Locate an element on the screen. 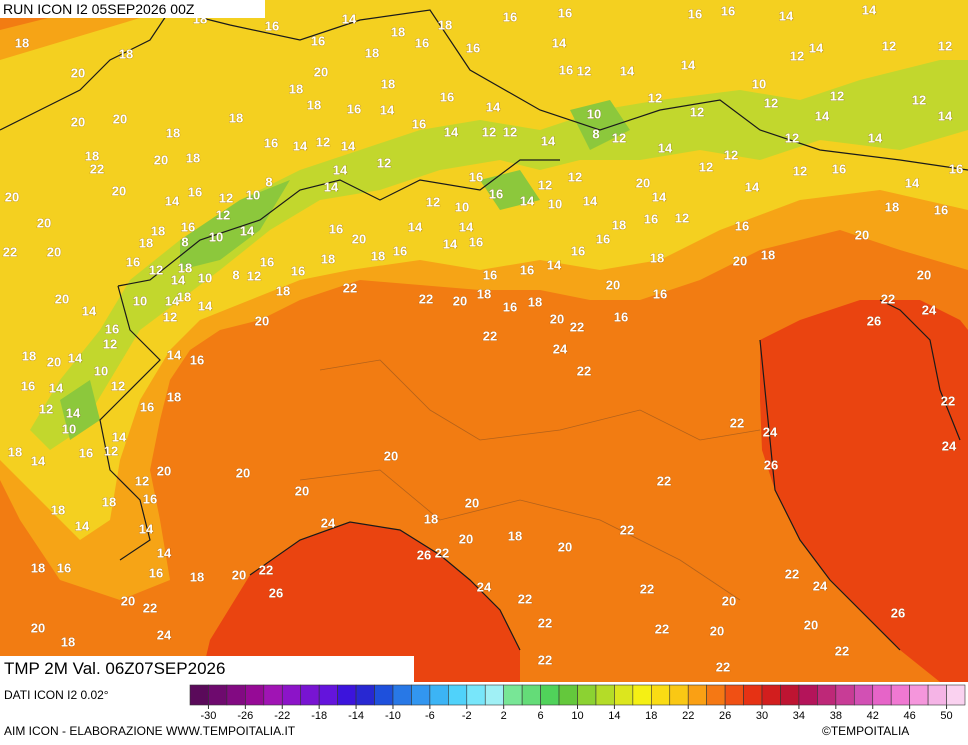 The height and width of the screenshot is (745, 968). colorbar-tick-label: -22 is located at coordinates (282, 716).